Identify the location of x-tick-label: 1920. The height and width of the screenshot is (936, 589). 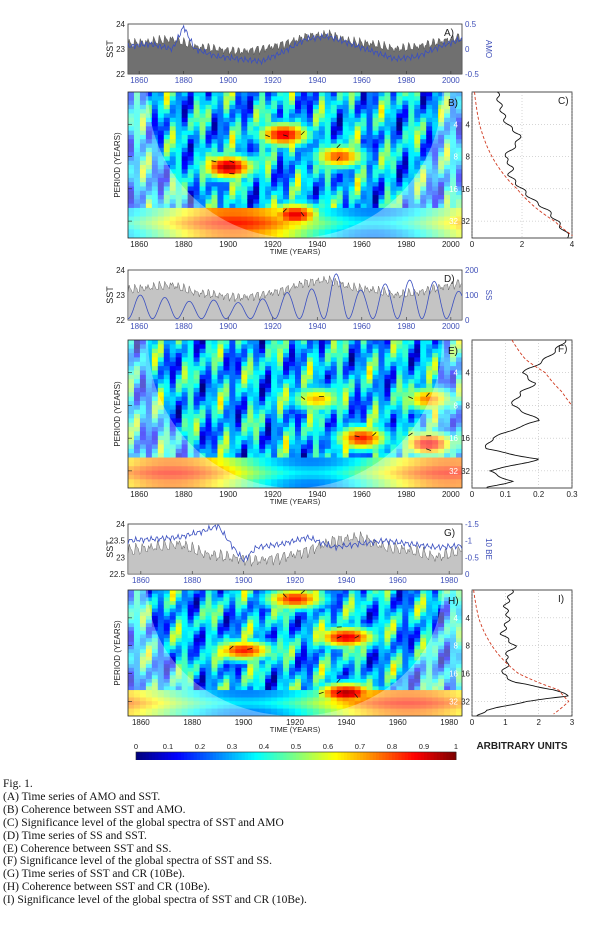
(295, 580).